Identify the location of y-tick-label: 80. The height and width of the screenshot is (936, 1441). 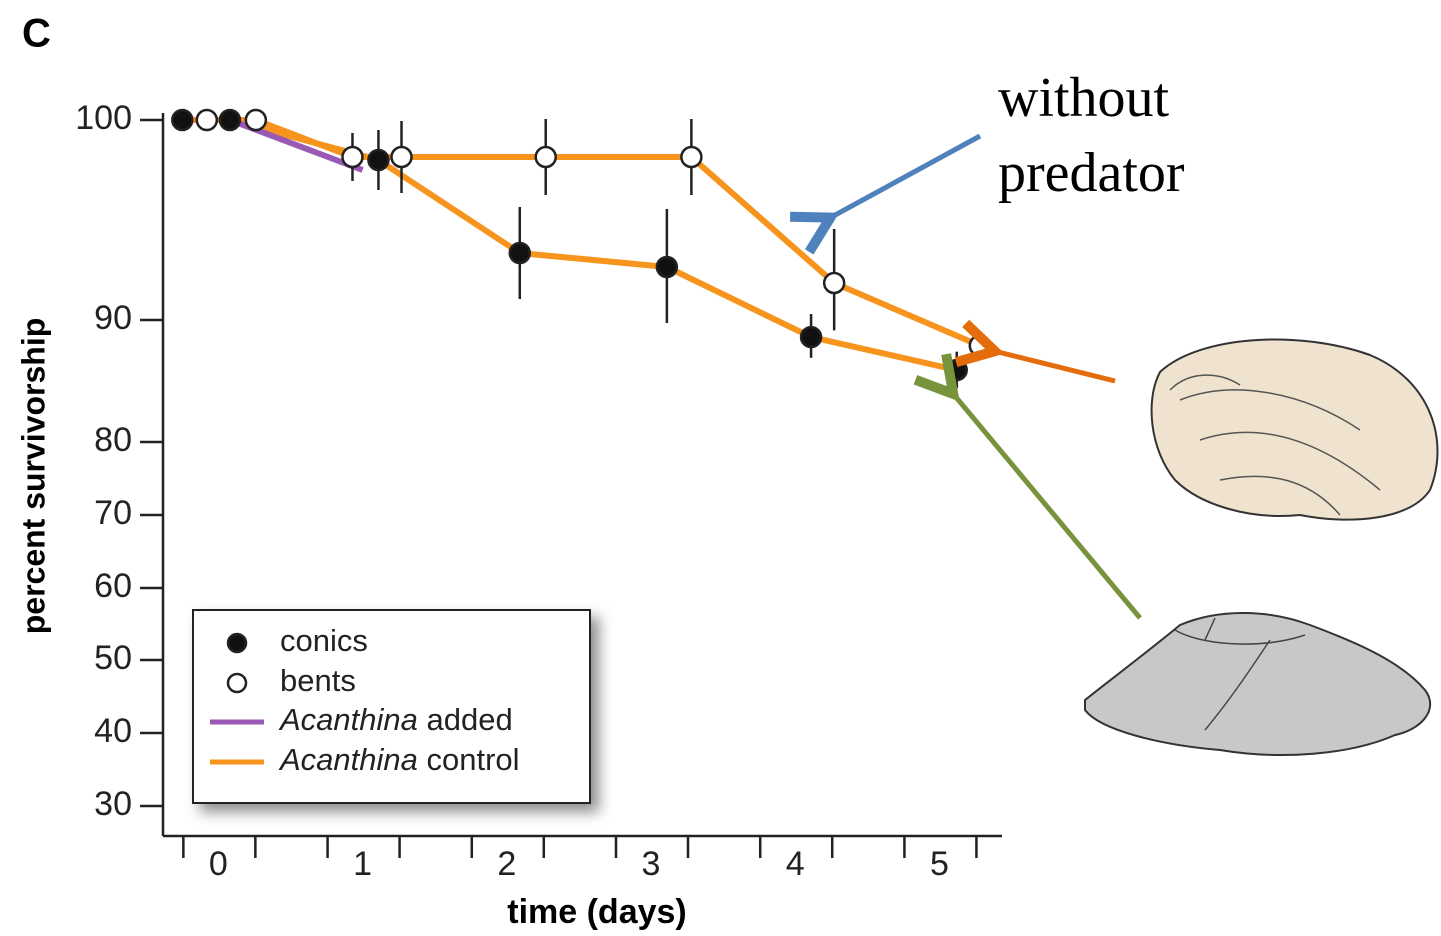
(113, 440).